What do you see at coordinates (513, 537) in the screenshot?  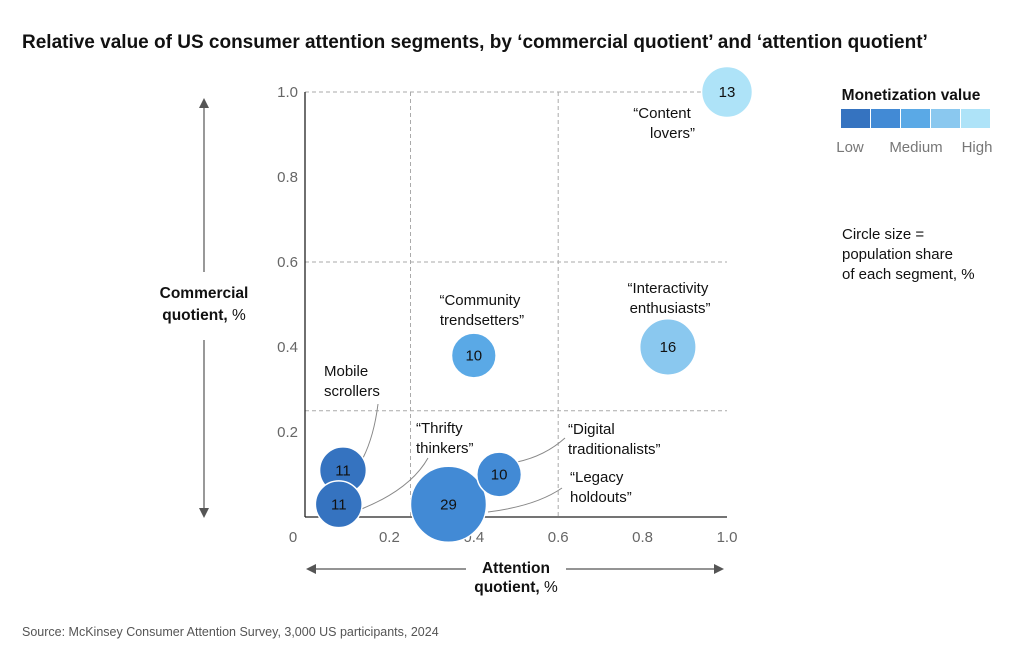 I see `x-tick-labels: 0 0.2 0.4 0.6 0.8 1.0` at bounding box center [513, 537].